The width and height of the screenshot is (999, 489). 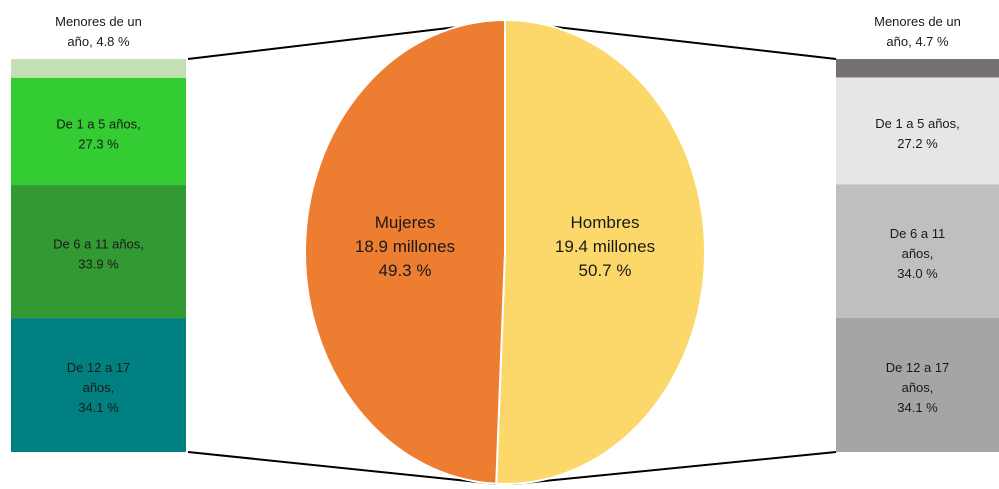 I want to click on bar-segment-mujeres-0-label: Menores de un año, 4.8 %, so click(x=98, y=31).